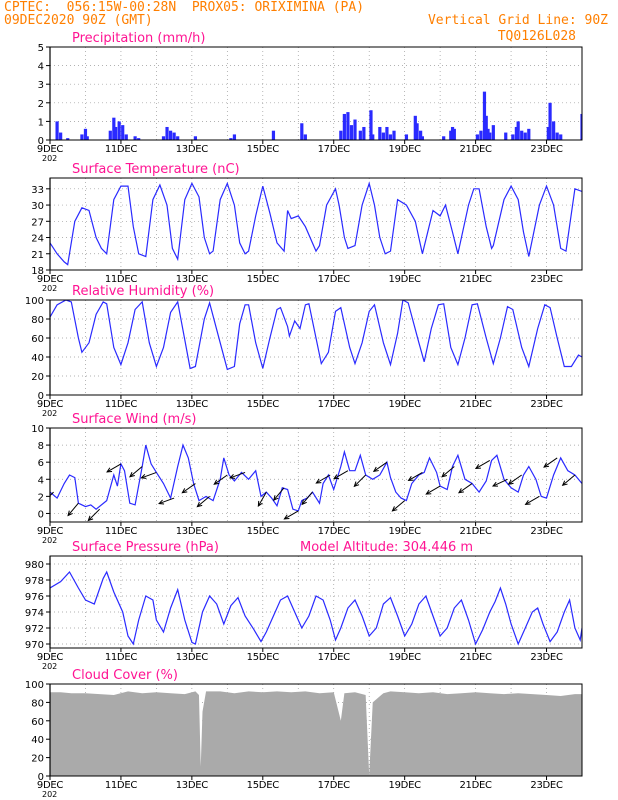  Describe the element at coordinates (37, 339) in the screenshot. I see `y-tick-label: 60` at that location.